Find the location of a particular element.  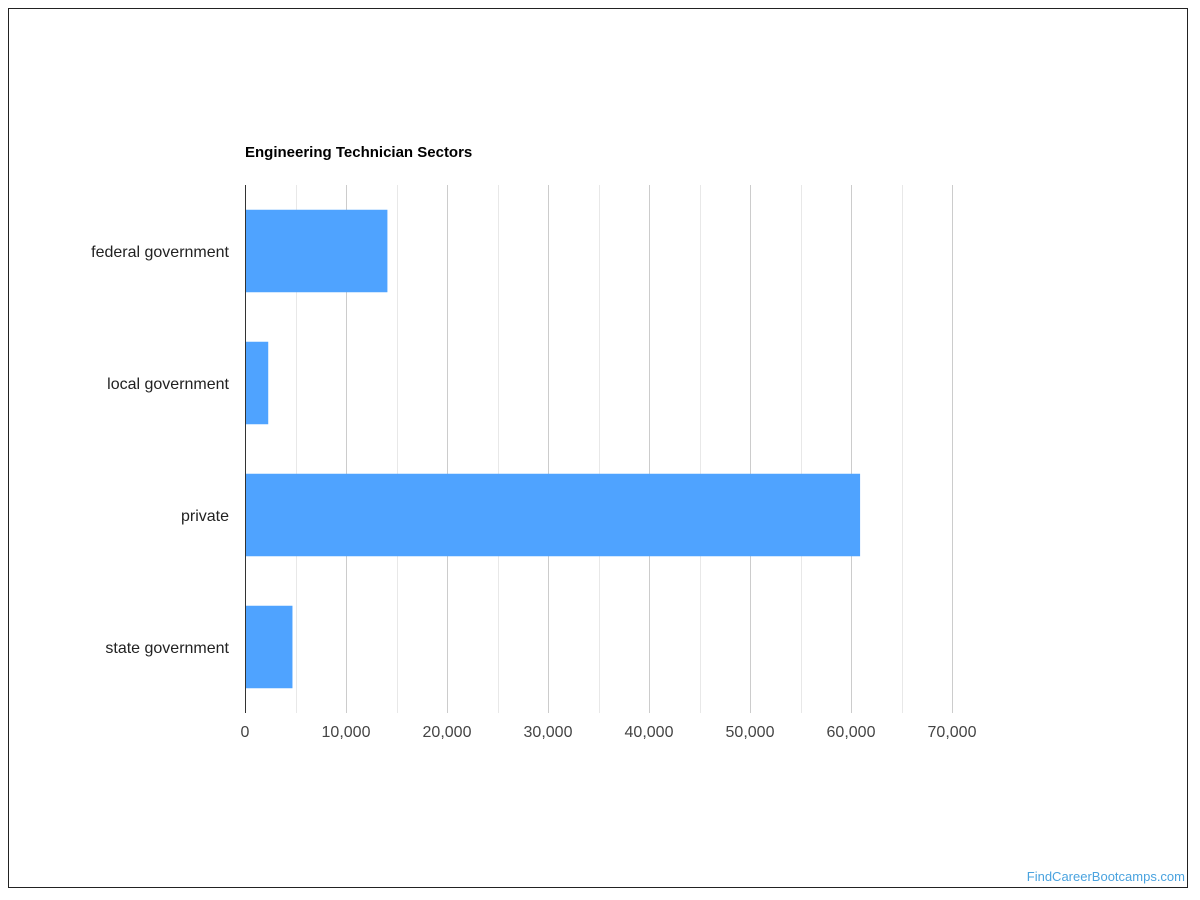

x-tick-label: 20,000 is located at coordinates (447, 732).